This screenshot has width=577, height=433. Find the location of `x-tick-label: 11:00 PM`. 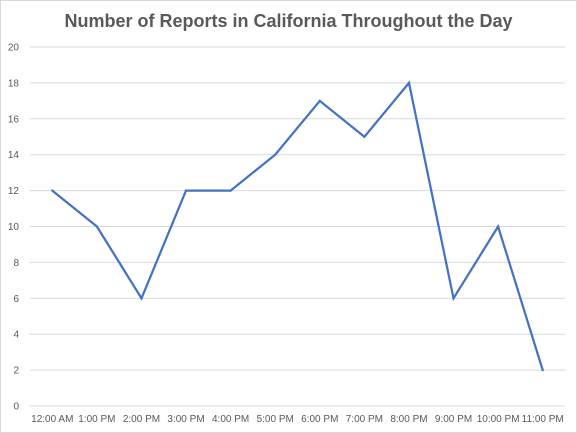

x-tick-label: 11:00 PM is located at coordinates (543, 419).